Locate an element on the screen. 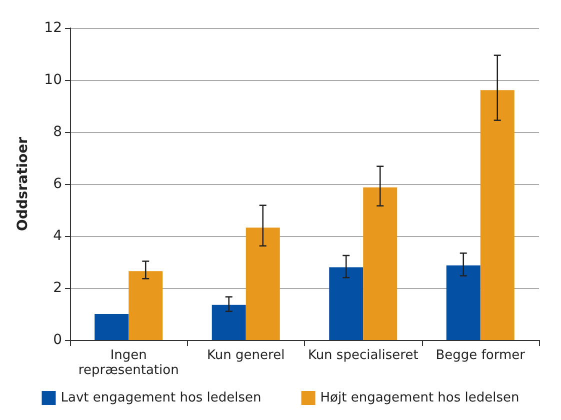 The height and width of the screenshot is (420, 561). x-tick-label: Ingen repræsentation is located at coordinates (128, 363).